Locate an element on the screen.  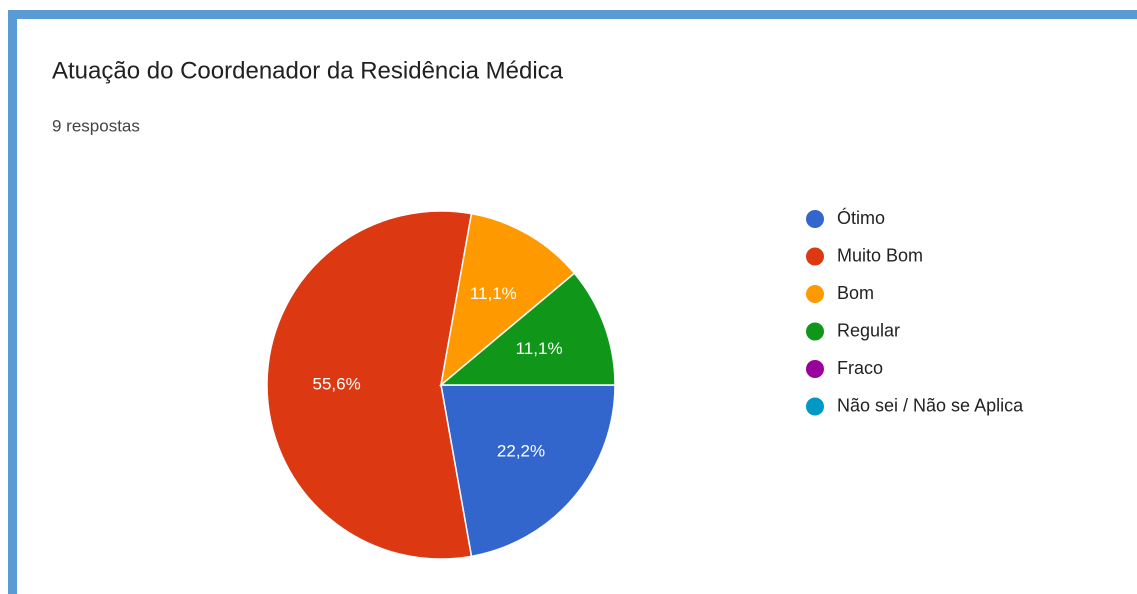
subtitle: 9 respostas is located at coordinates (96, 125).